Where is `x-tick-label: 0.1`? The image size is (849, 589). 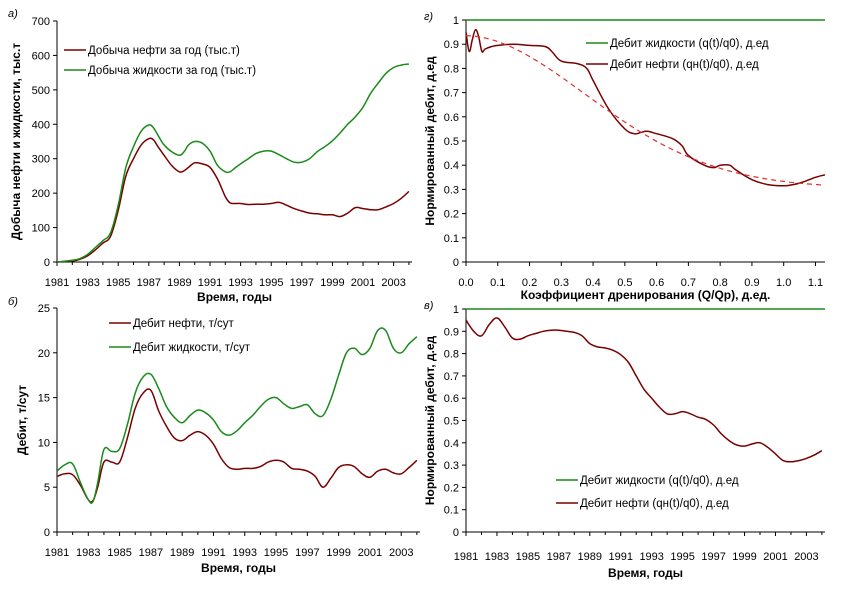
x-tick-label: 0.1 is located at coordinates (497, 283).